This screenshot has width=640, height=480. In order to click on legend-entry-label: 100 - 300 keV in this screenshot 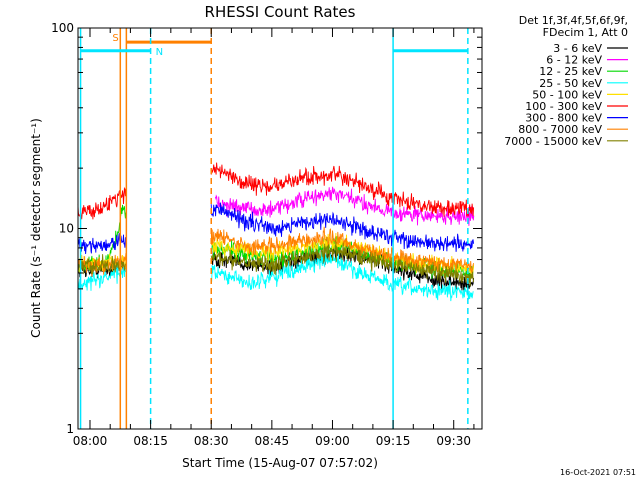, I will do `click(563, 106)`.